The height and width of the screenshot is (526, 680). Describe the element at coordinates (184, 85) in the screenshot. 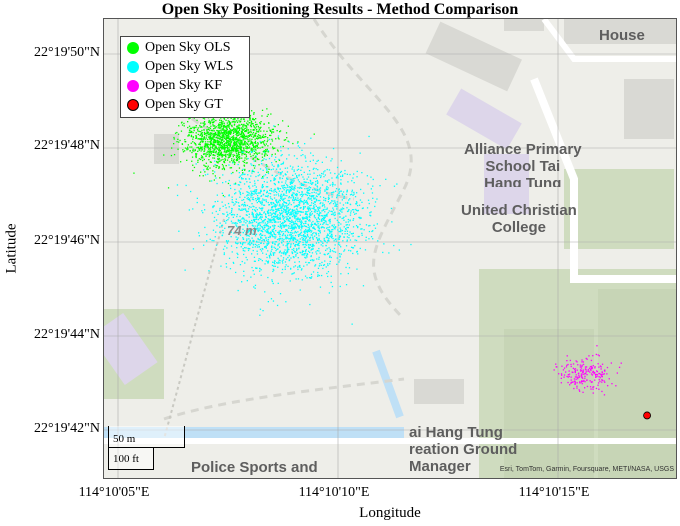

I see `legend-label: Open Sky KF` at that location.